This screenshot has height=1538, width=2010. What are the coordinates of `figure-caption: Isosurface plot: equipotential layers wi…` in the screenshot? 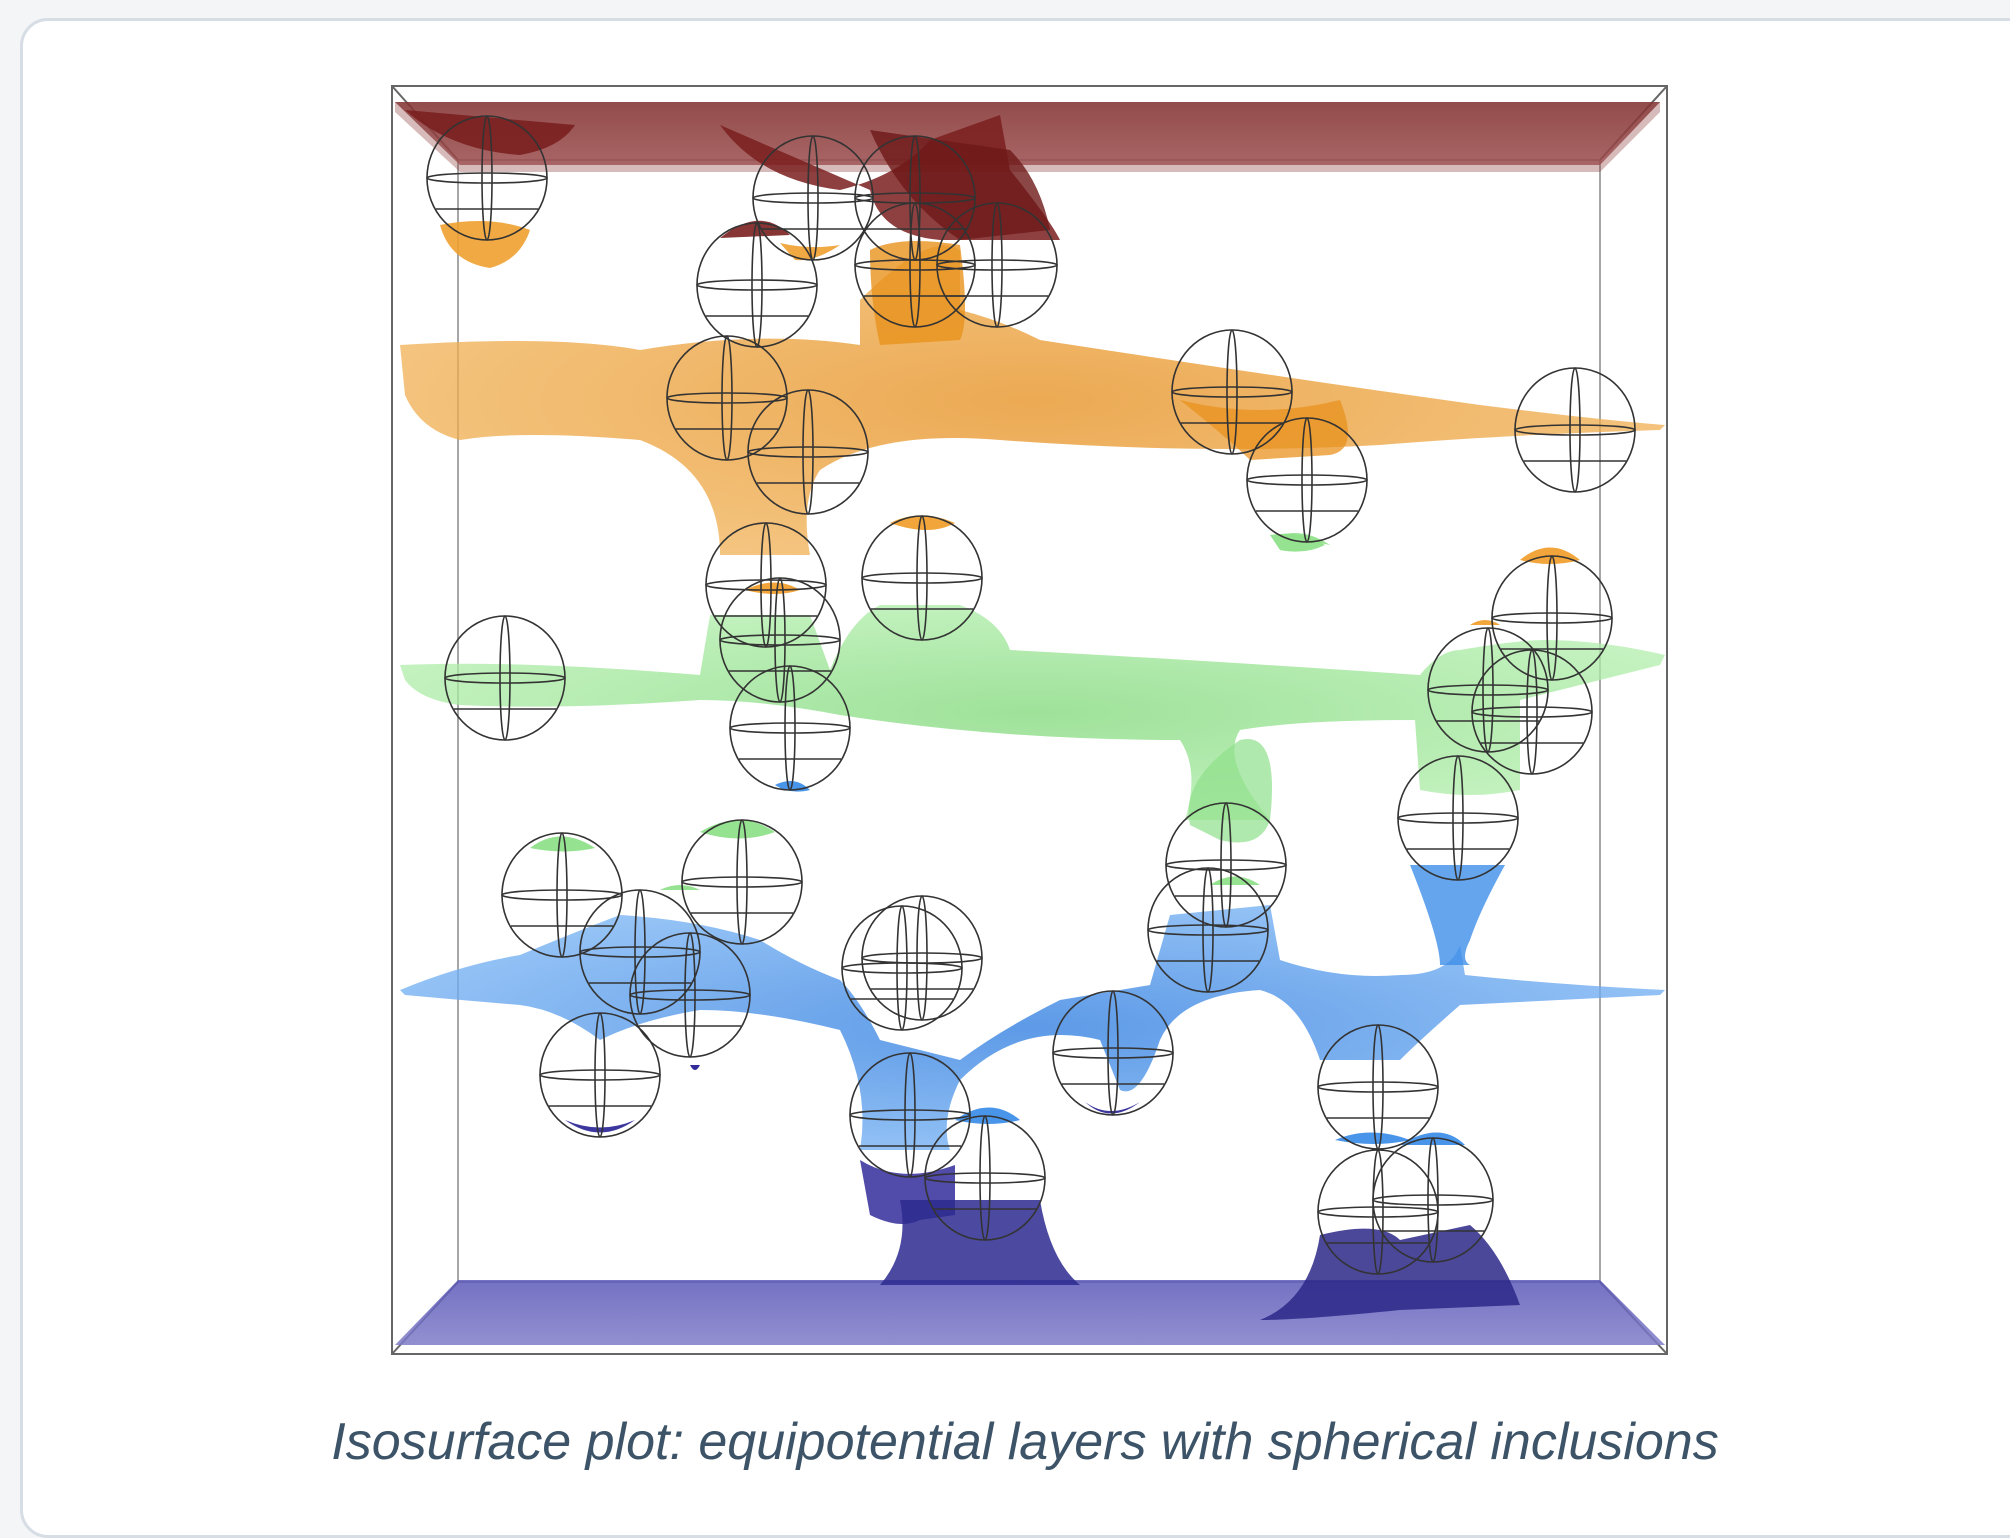 It's located at (1025, 1442).